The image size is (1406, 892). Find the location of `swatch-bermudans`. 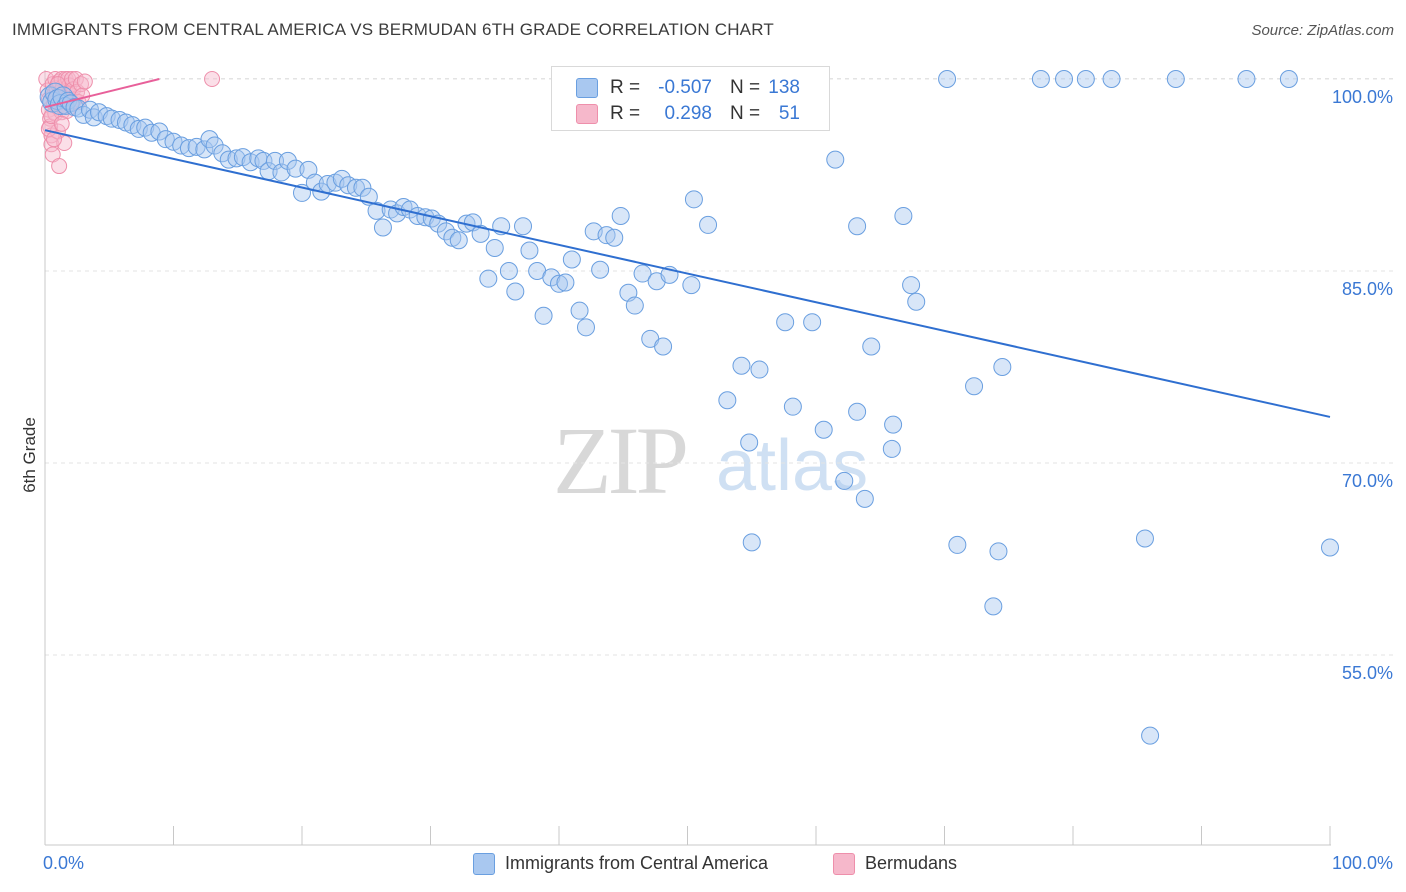

swatch-bermudans is located at coordinates (587, 114).